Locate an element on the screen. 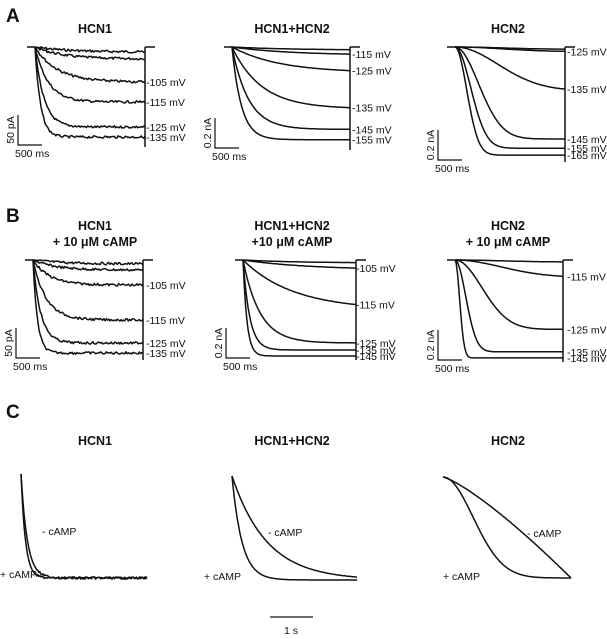 The width and height of the screenshot is (607, 639). panel-letter-b: B is located at coordinates (13, 216).